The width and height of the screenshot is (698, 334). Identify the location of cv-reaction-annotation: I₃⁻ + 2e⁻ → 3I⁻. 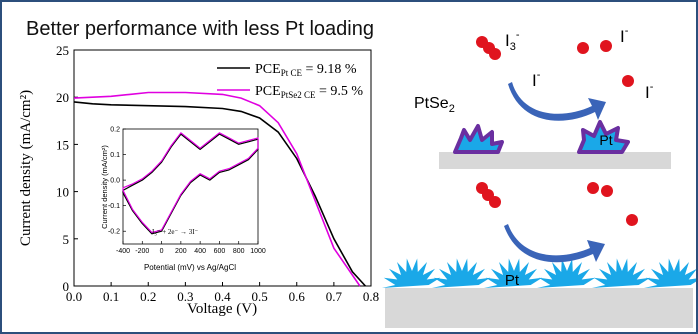
(175, 232).